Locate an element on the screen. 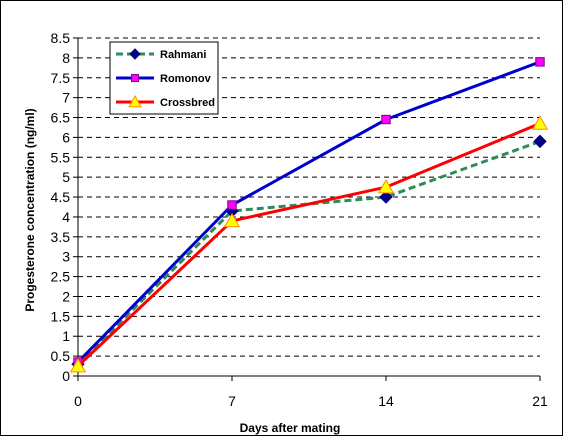 The height and width of the screenshot is (441, 563). y-tick-label: 7.5 is located at coordinates (61, 78).